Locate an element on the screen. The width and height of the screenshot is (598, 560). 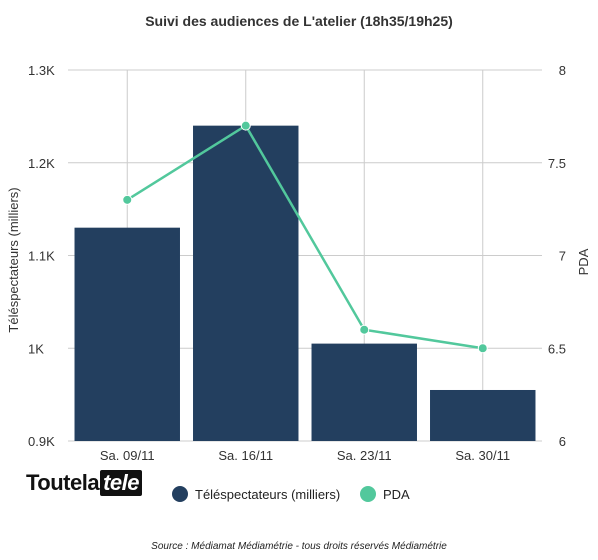
logo-text-a: Toutela is located at coordinates (63, 482).